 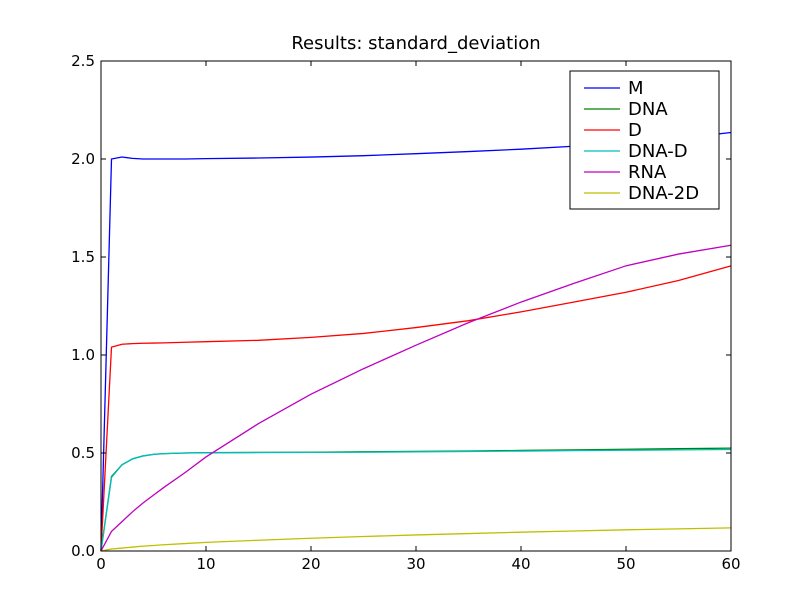 What do you see at coordinates (644, 140) in the screenshot?
I see `legend-box` at bounding box center [644, 140].